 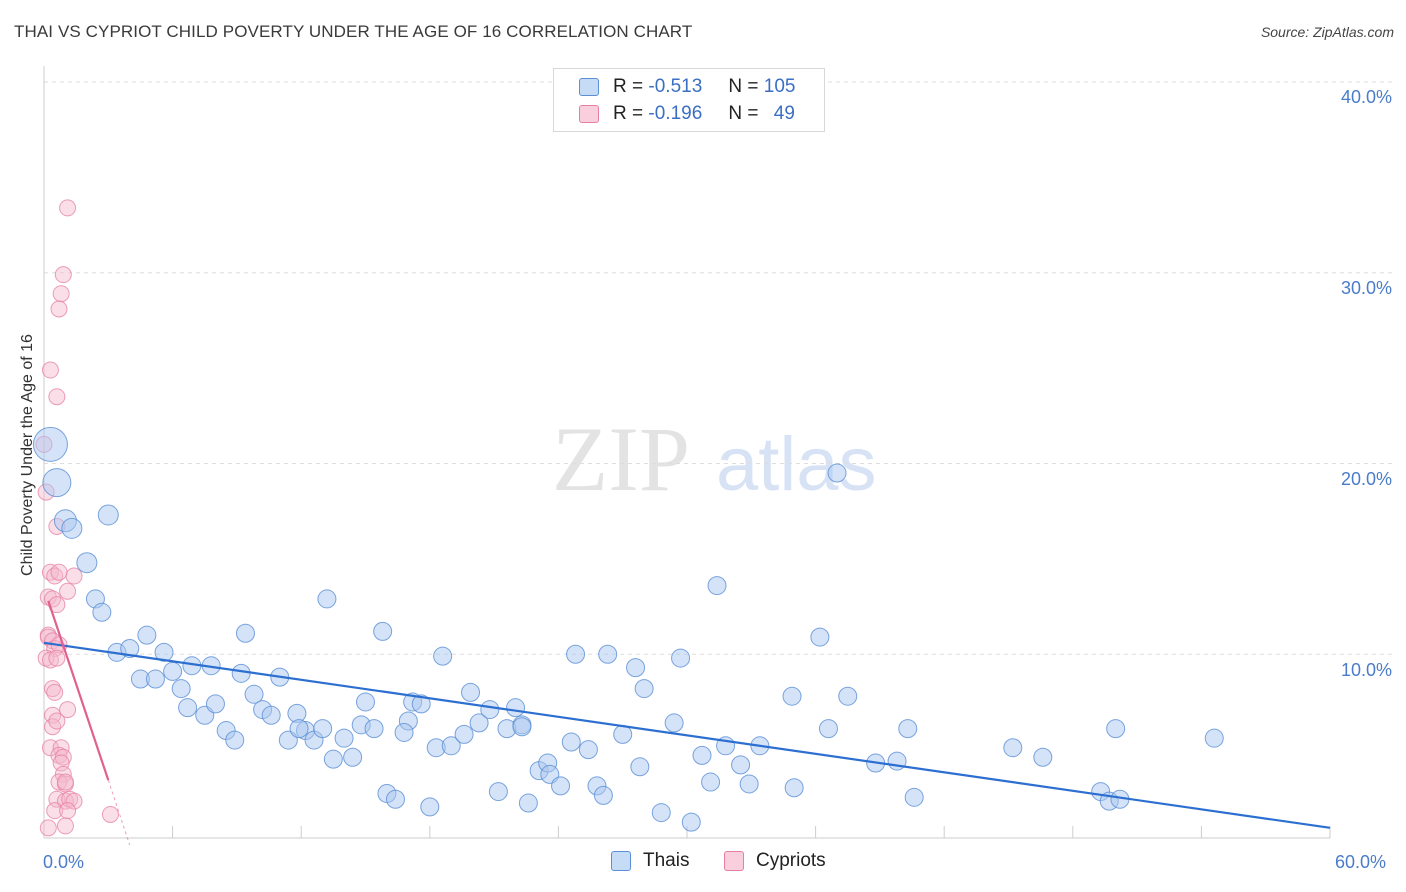 What do you see at coordinates (796, 464) in the screenshot?
I see `watermark-atlas: atlas` at bounding box center [796, 464].